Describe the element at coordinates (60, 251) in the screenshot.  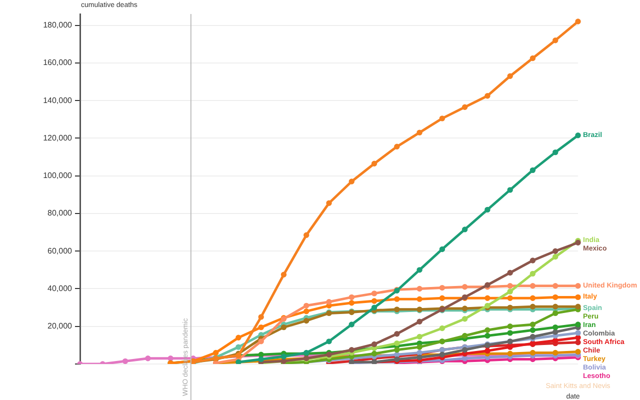
I see `y-tick-label: 60,000` at that location.